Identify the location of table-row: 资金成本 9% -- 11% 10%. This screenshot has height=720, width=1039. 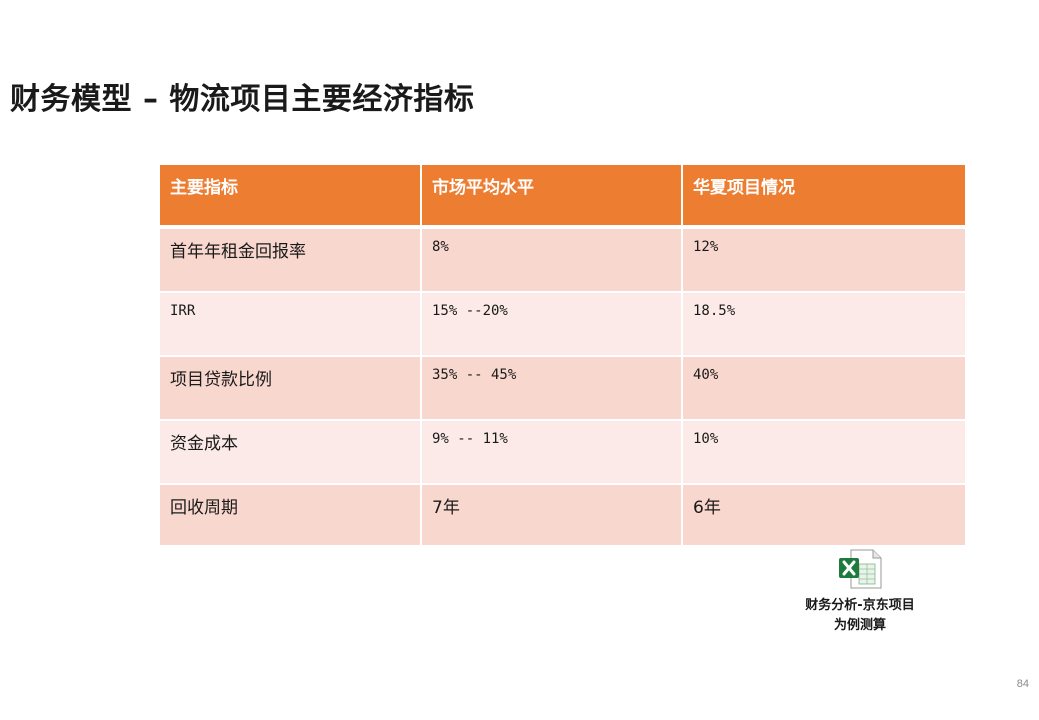
(562, 452).